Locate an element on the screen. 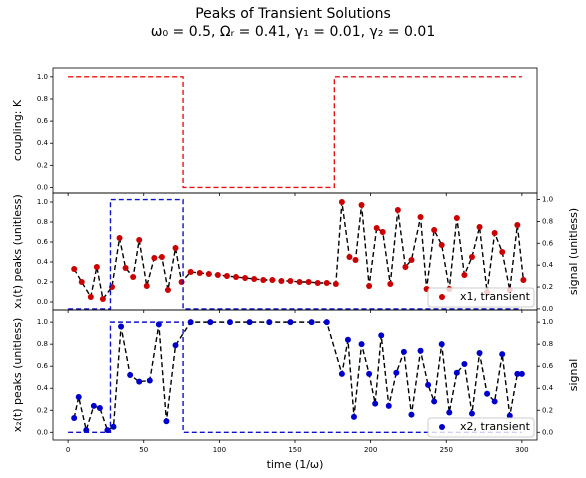  legend-label: x1, transient is located at coordinates (495, 296).